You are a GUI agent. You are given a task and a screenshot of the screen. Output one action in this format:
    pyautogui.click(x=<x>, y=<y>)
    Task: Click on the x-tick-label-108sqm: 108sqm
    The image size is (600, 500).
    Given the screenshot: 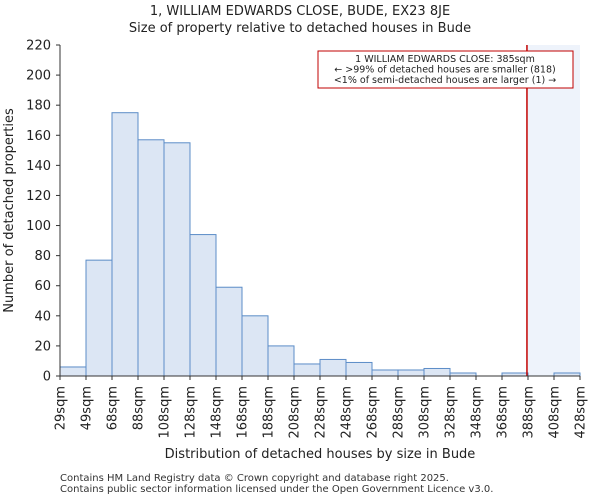 What is the action you would take?
    pyautogui.click(x=165, y=412)
    